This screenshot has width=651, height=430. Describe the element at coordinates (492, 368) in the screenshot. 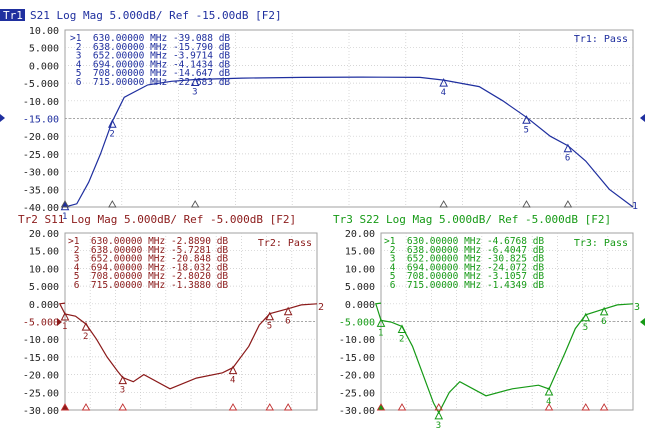

I see `tr3-marker-glyphs: 1 2 3 4 5 6` at that location.